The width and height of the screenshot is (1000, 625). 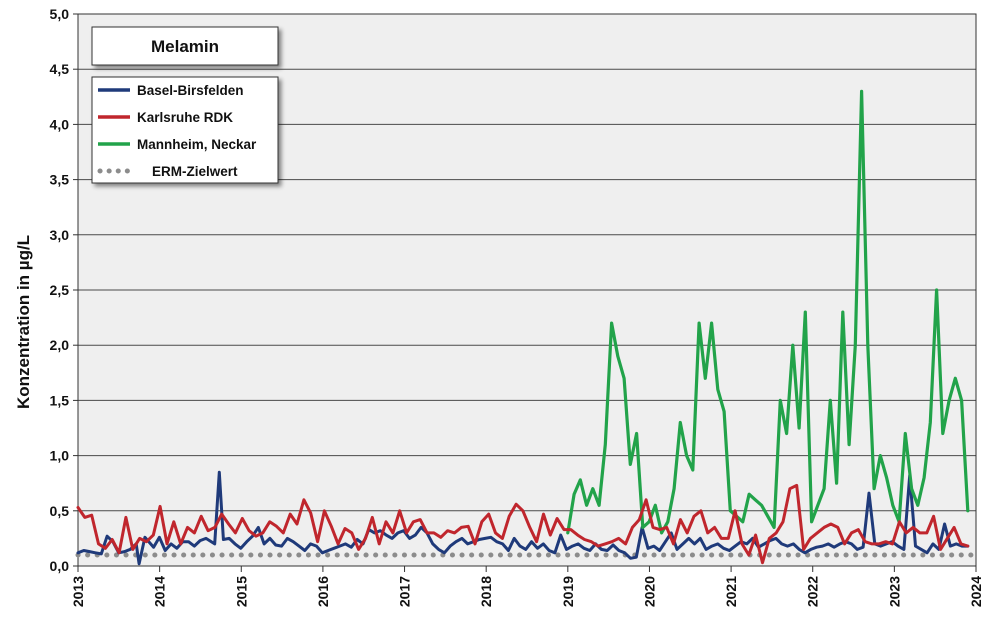 What do you see at coordinates (60, 511) in the screenshot?
I see `y-tick-label: 0,5` at bounding box center [60, 511].